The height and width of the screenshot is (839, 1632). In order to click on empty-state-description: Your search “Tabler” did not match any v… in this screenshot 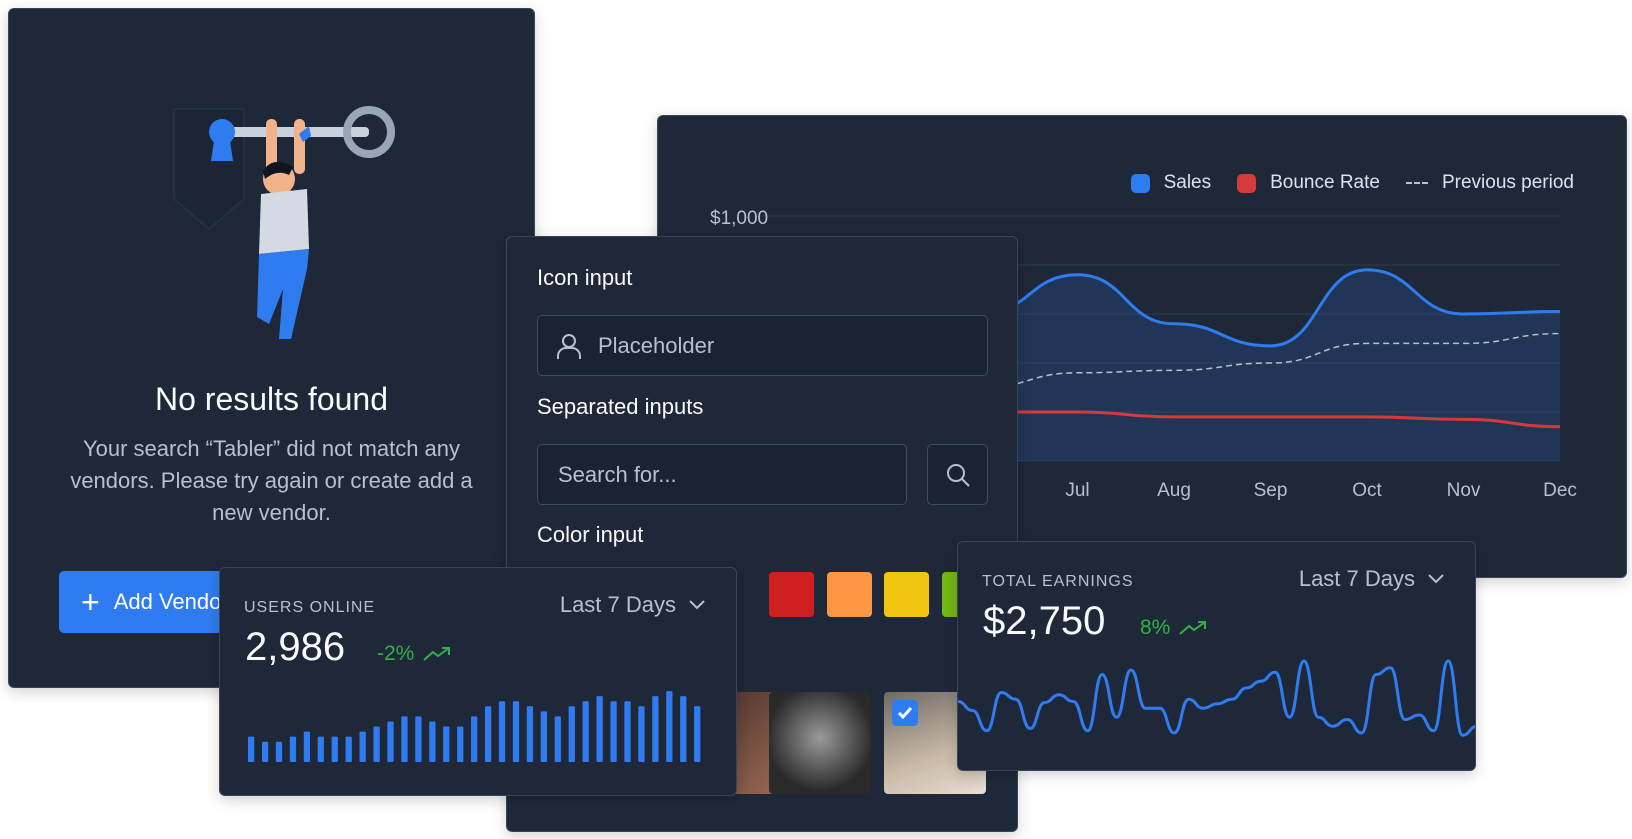, I will do `click(271, 480)`.